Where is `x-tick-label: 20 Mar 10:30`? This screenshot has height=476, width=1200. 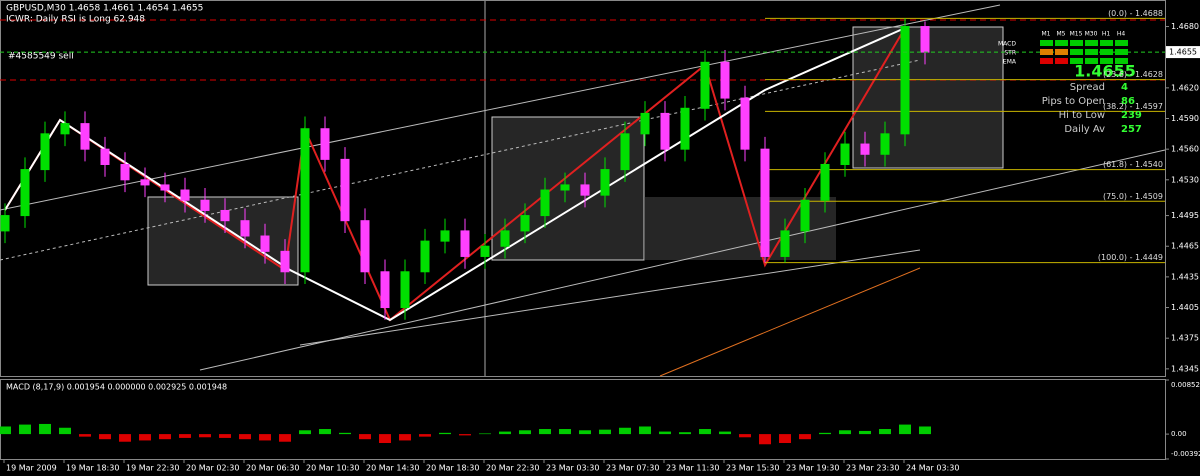 x-tick-label: 20 Mar 10:30 is located at coordinates (332, 468).